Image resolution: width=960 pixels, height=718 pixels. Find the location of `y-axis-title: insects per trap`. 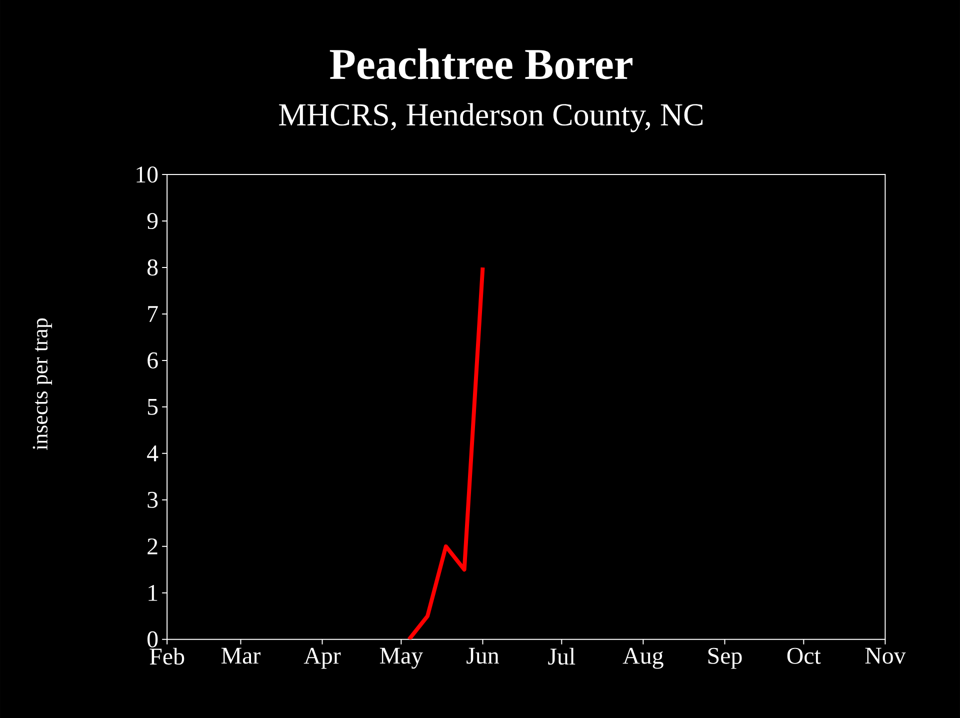

y-axis-title: insects per trap is located at coordinates (42, 384).